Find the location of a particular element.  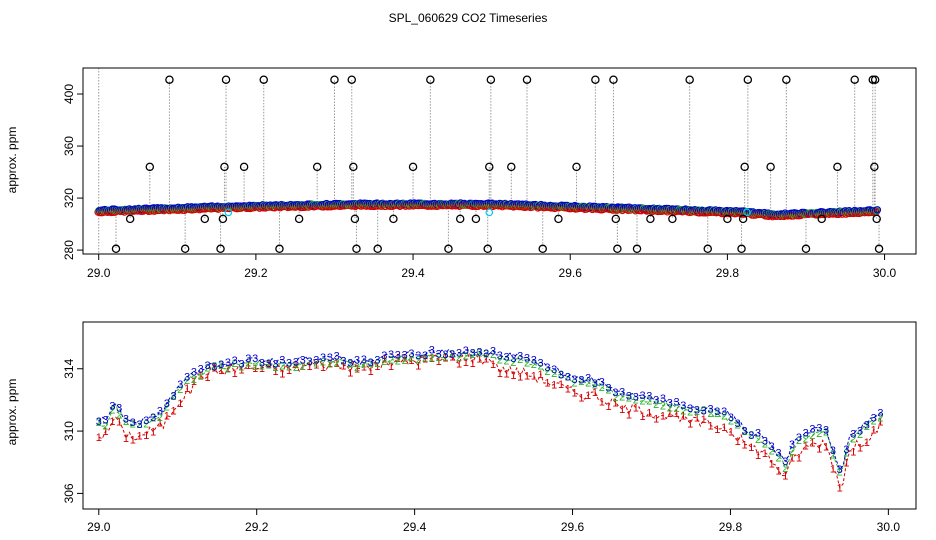

top-xtick-label: 29.4 is located at coordinates (413, 273).